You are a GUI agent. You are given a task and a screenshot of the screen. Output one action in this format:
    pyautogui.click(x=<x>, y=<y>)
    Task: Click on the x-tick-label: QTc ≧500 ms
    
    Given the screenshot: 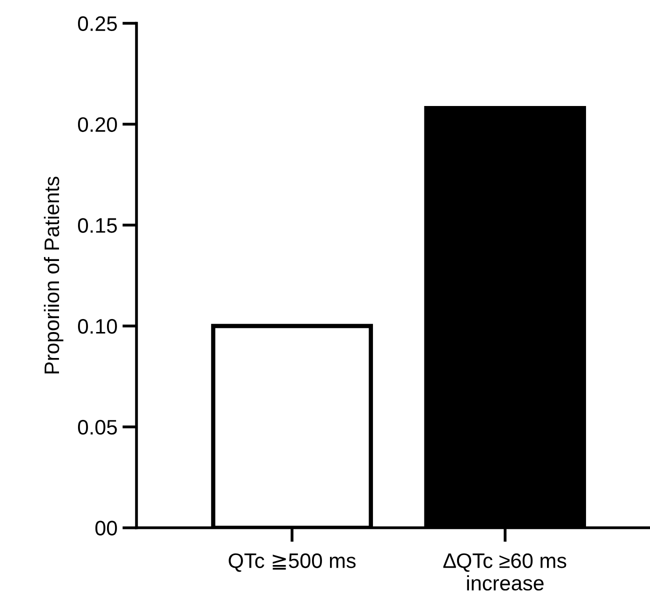 What is the action you would take?
    pyautogui.click(x=292, y=562)
    